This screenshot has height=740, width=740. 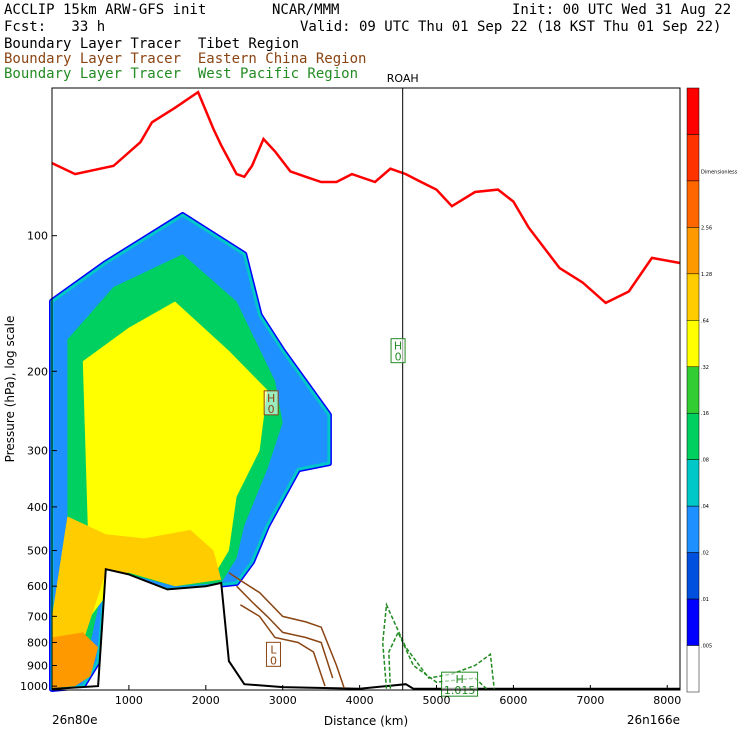 What do you see at coordinates (37, 507) in the screenshot?
I see `y-tick-label: 400` at bounding box center [37, 507].